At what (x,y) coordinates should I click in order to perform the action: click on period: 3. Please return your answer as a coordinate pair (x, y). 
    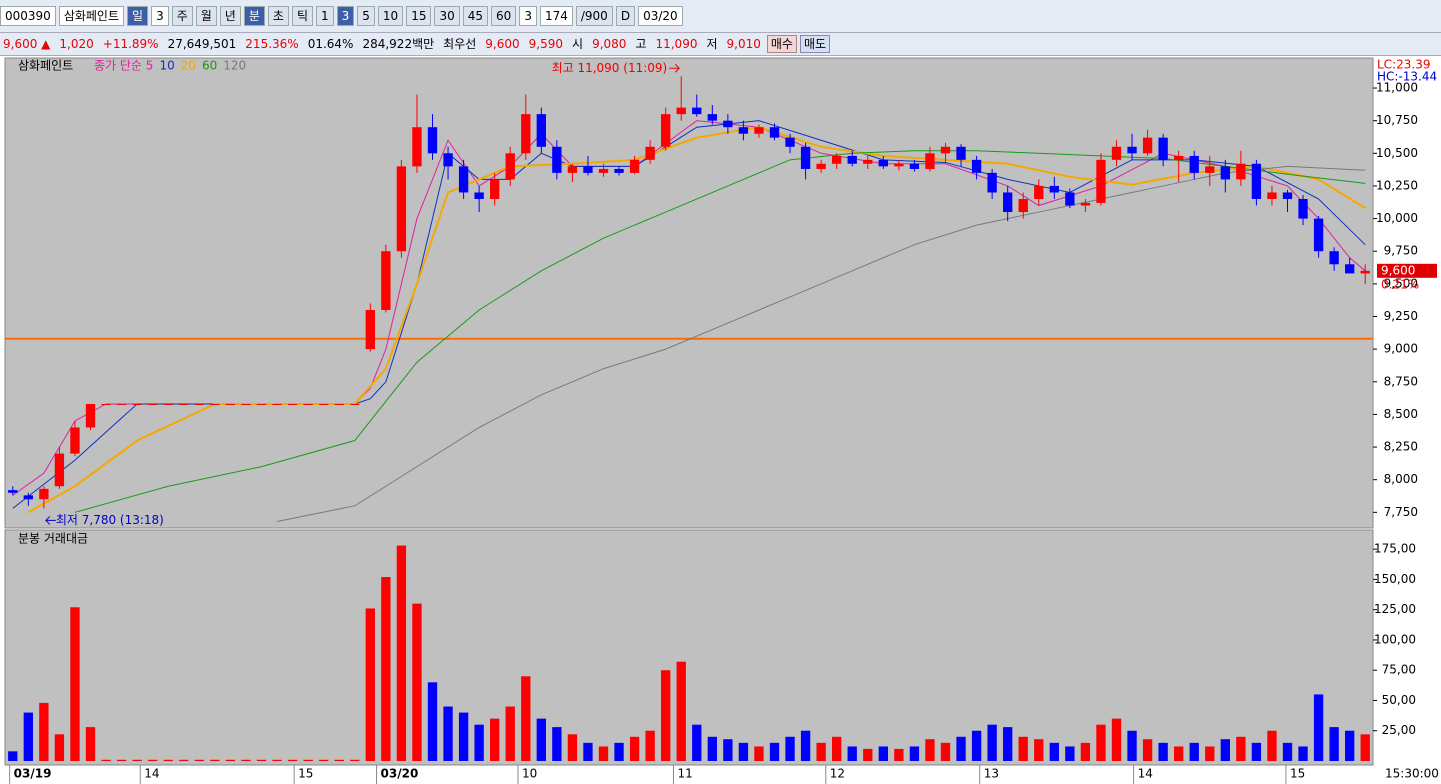
    Looking at the image, I should click on (160, 16).